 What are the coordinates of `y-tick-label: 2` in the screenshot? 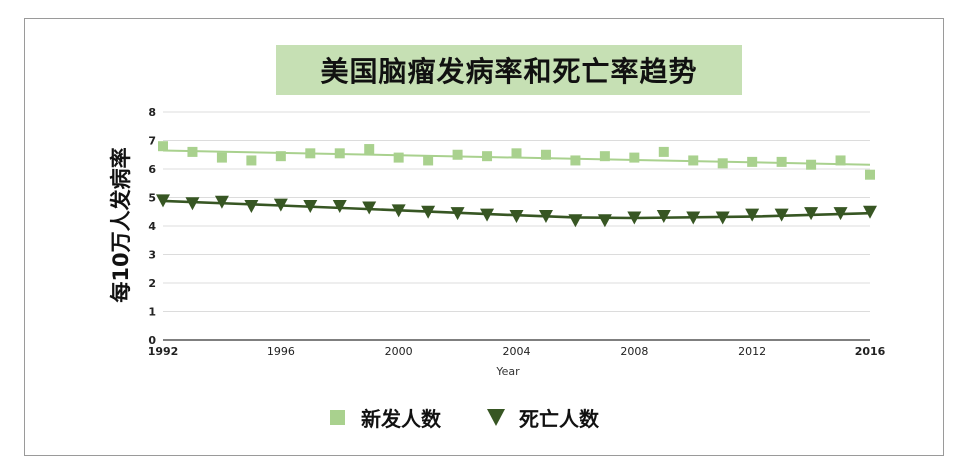 It's located at (152, 283).